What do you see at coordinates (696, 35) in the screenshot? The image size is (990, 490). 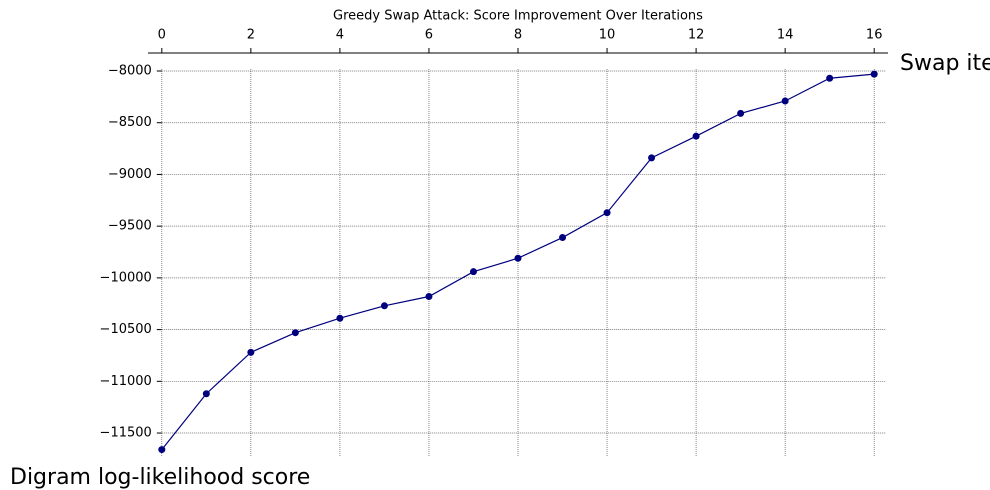 I see `x-tick-label: 12` at bounding box center [696, 35].